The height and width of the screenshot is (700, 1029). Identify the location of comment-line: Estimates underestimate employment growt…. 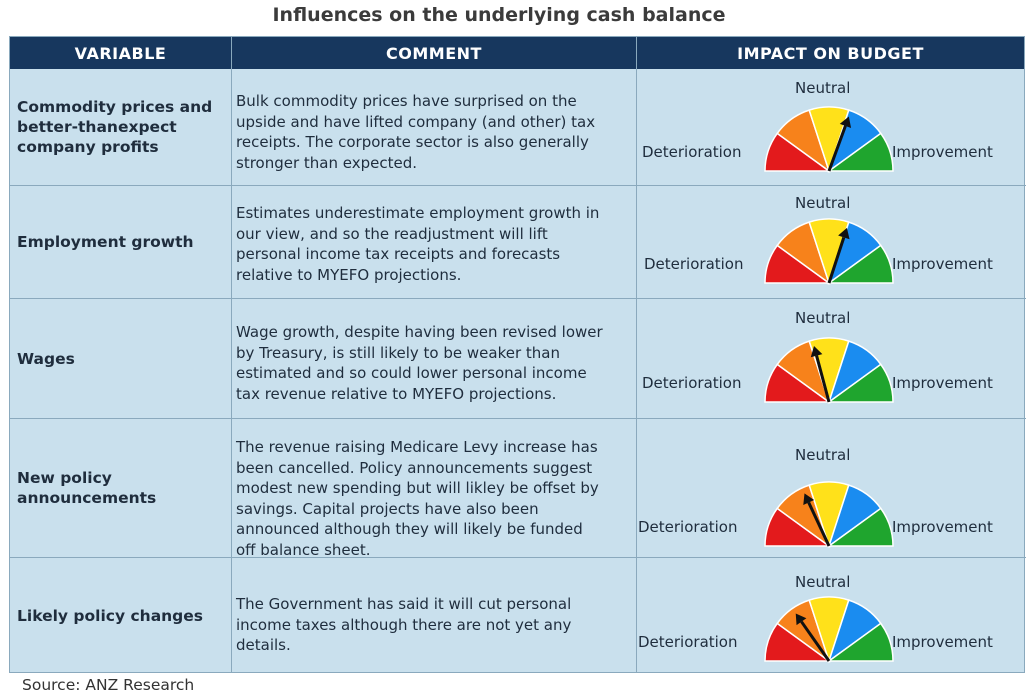
(418, 213).